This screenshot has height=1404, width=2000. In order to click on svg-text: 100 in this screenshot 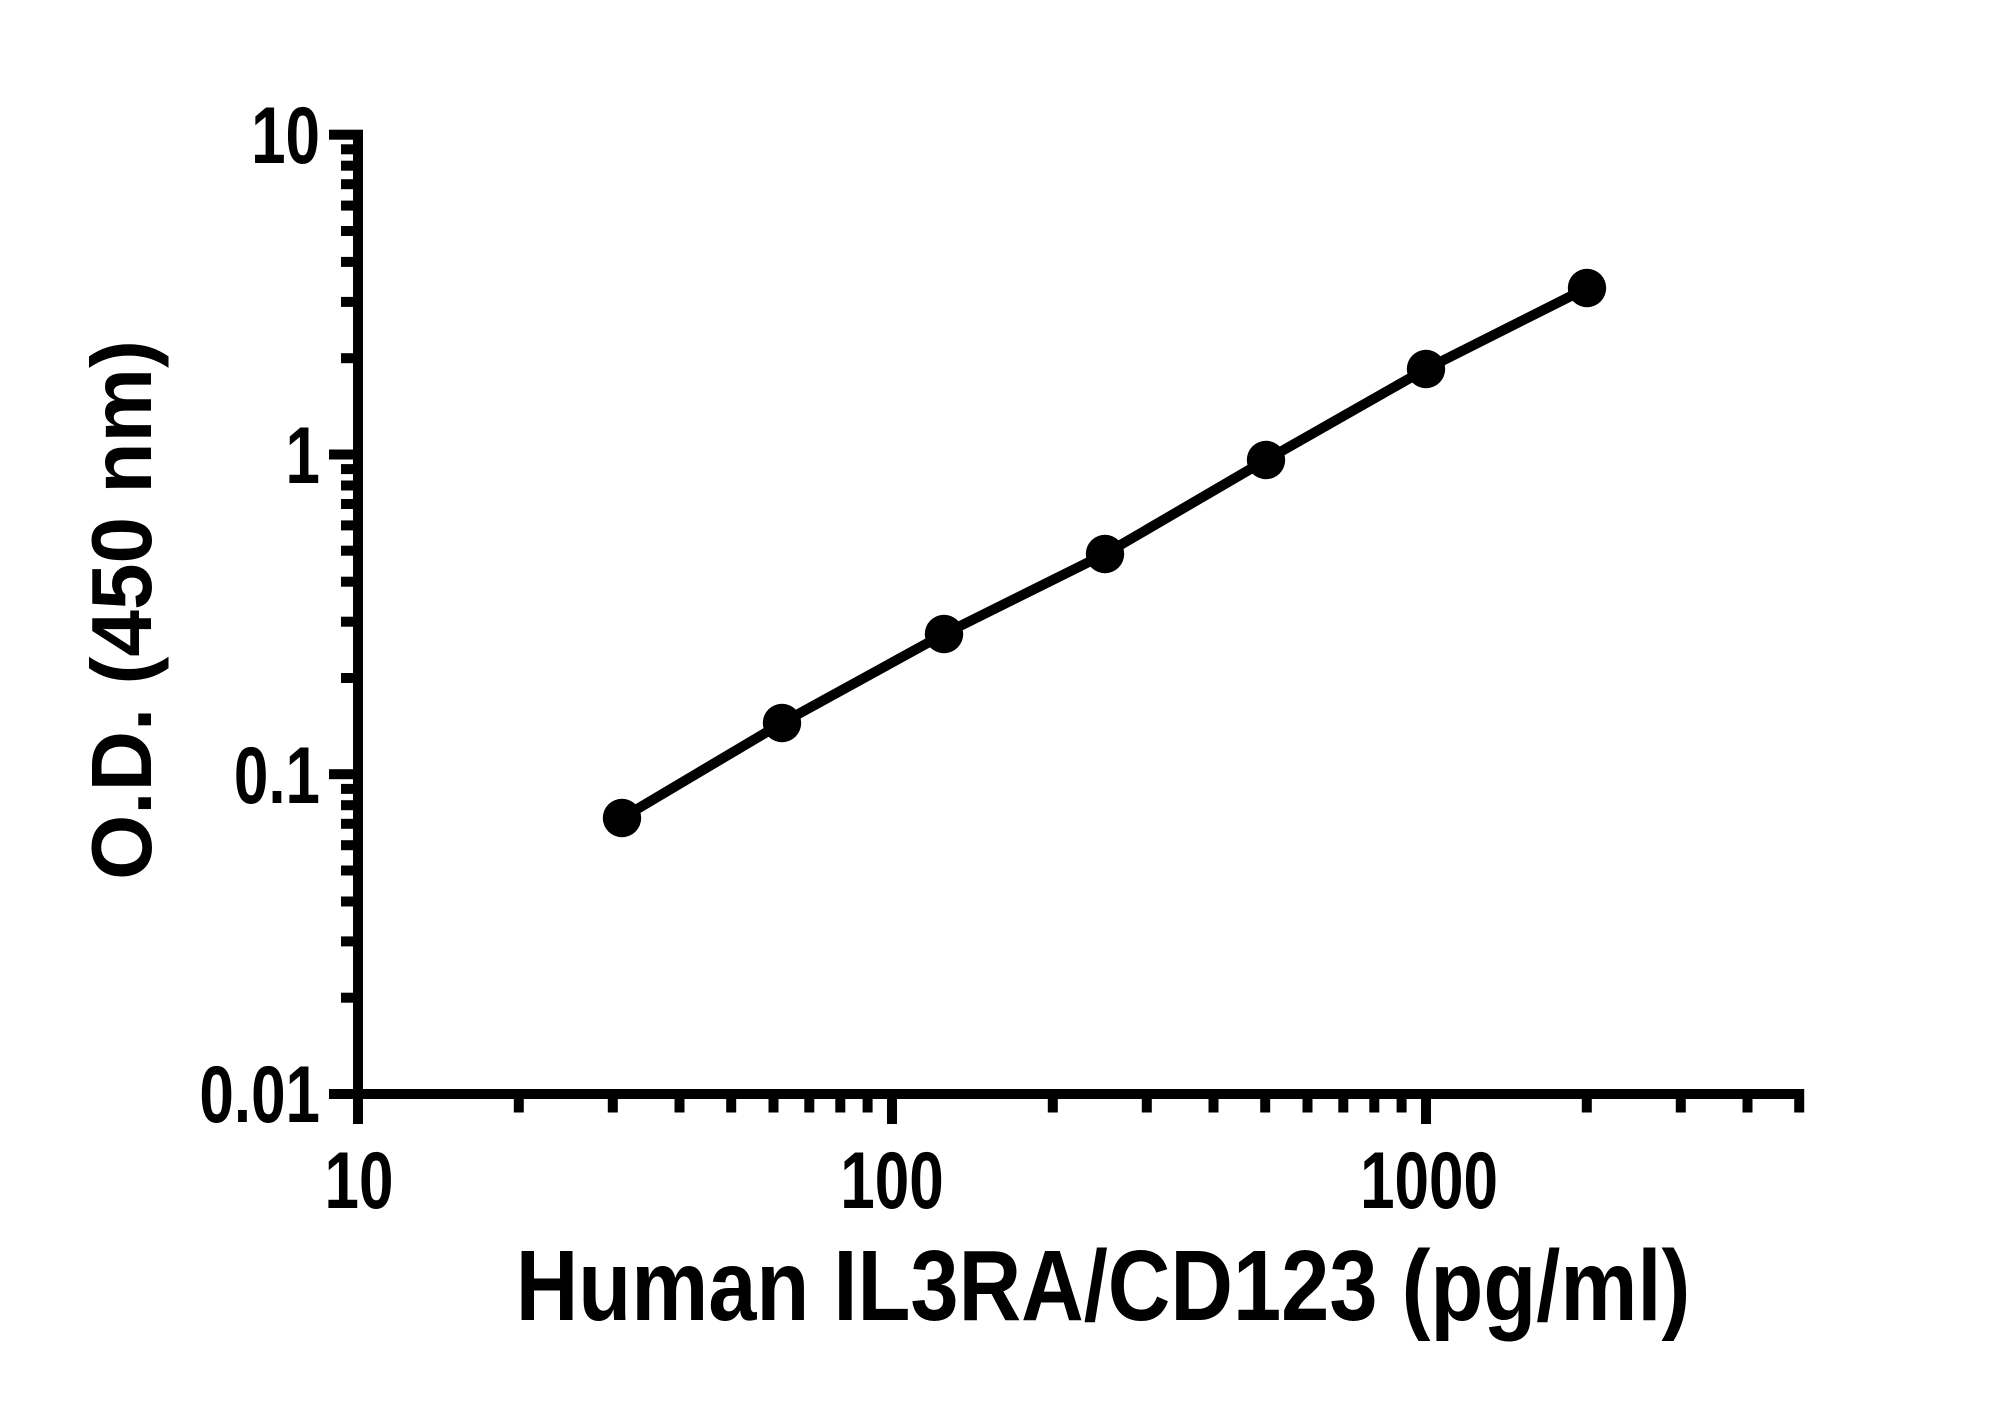, I will do `click(891, 1181)`.